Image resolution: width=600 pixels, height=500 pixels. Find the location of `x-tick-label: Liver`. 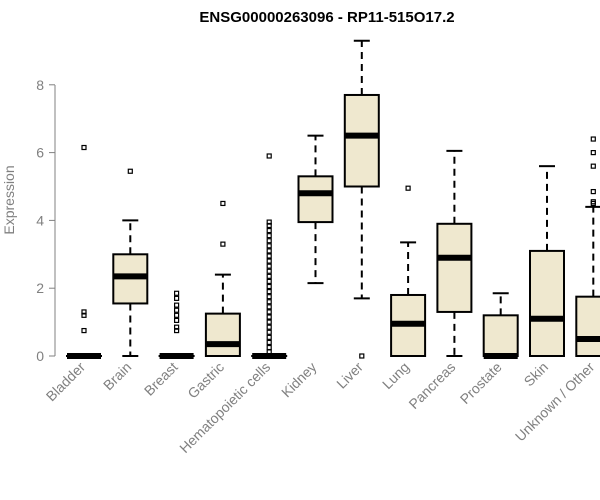

x-tick-label: Liver is located at coordinates (349, 375).